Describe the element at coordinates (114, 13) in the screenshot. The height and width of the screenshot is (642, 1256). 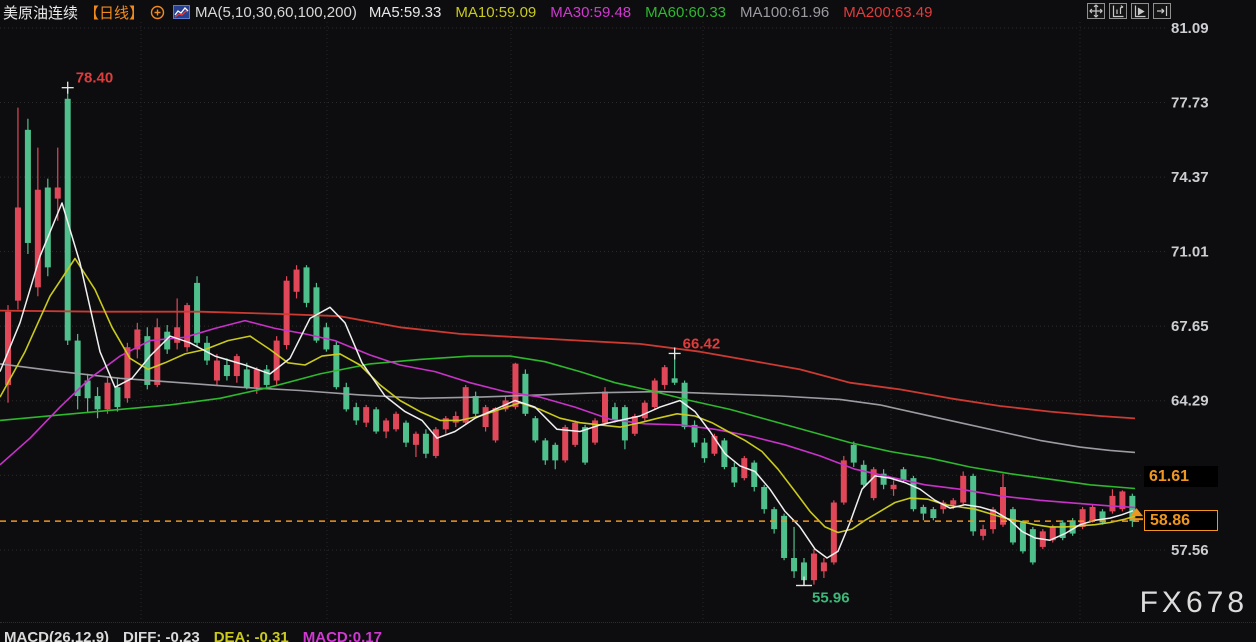
I see `timeframe-label: 【日线】` at that location.